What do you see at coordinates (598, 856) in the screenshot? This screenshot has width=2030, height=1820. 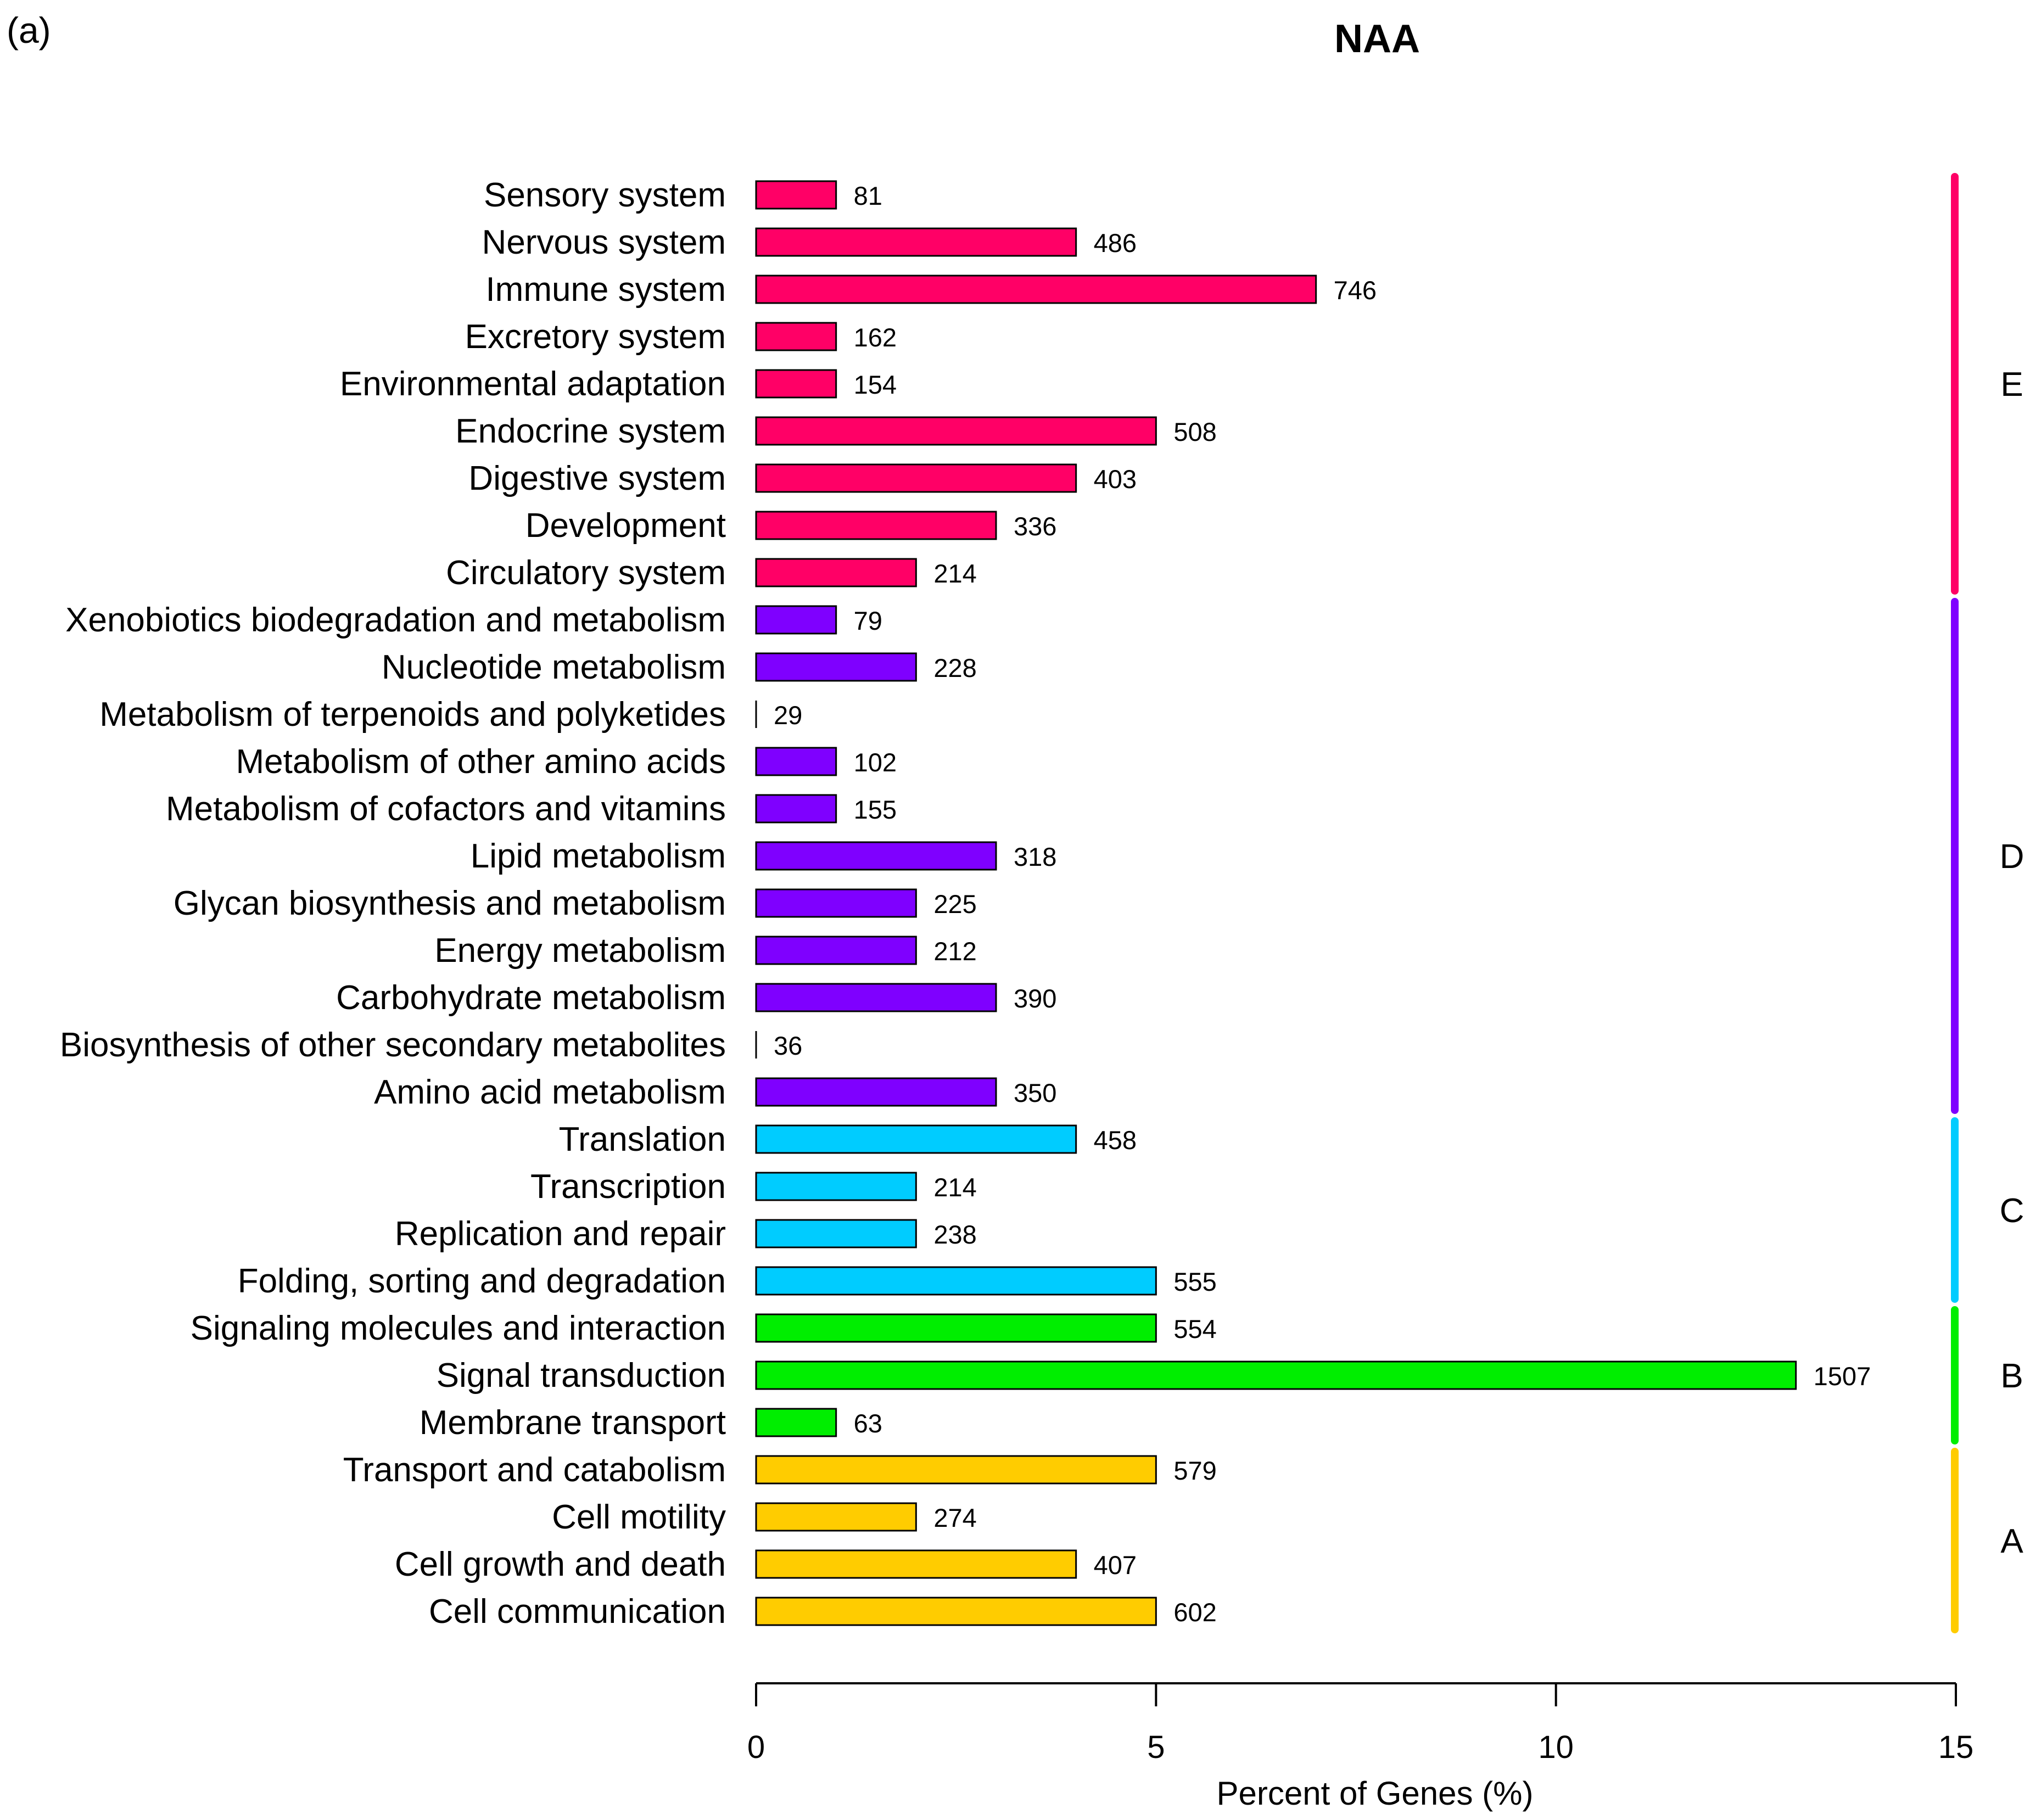 I see `category-label: Lipid metabolism` at bounding box center [598, 856].